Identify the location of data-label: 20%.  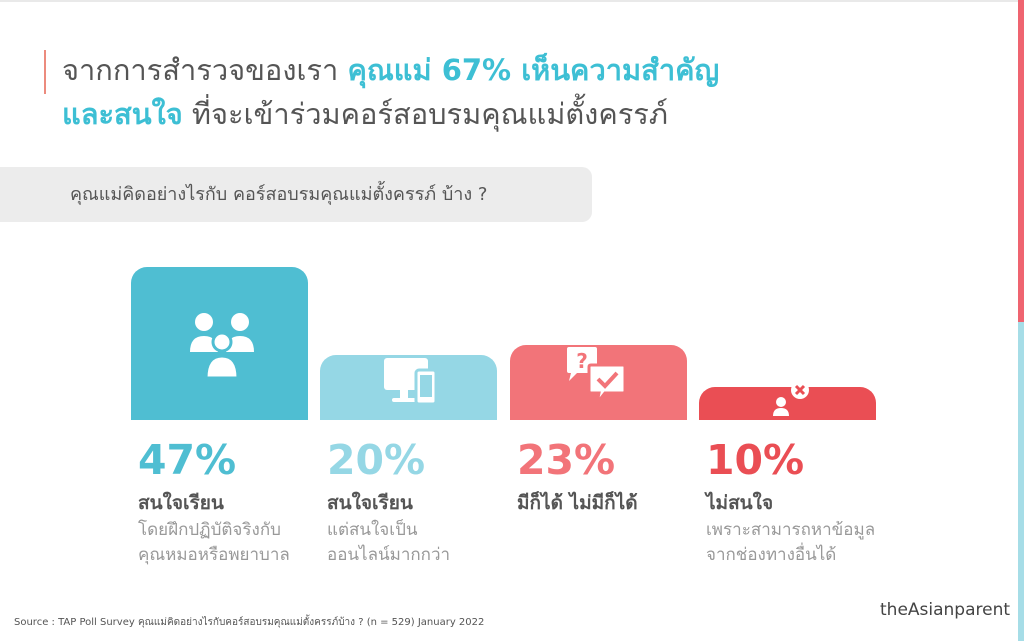
(376, 460).